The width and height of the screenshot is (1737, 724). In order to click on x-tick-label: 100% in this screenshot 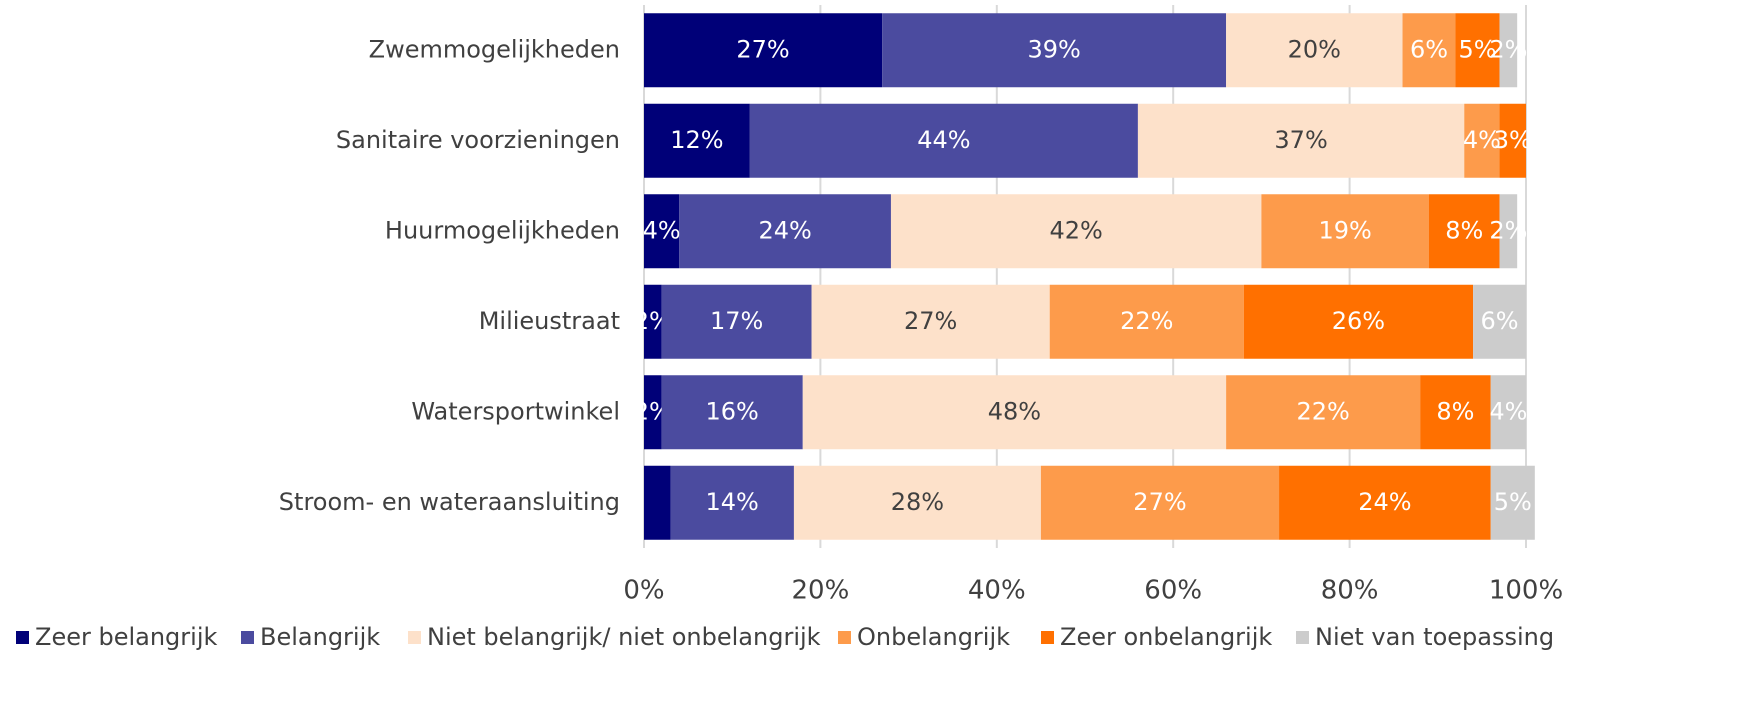, I will do `click(1526, 591)`.